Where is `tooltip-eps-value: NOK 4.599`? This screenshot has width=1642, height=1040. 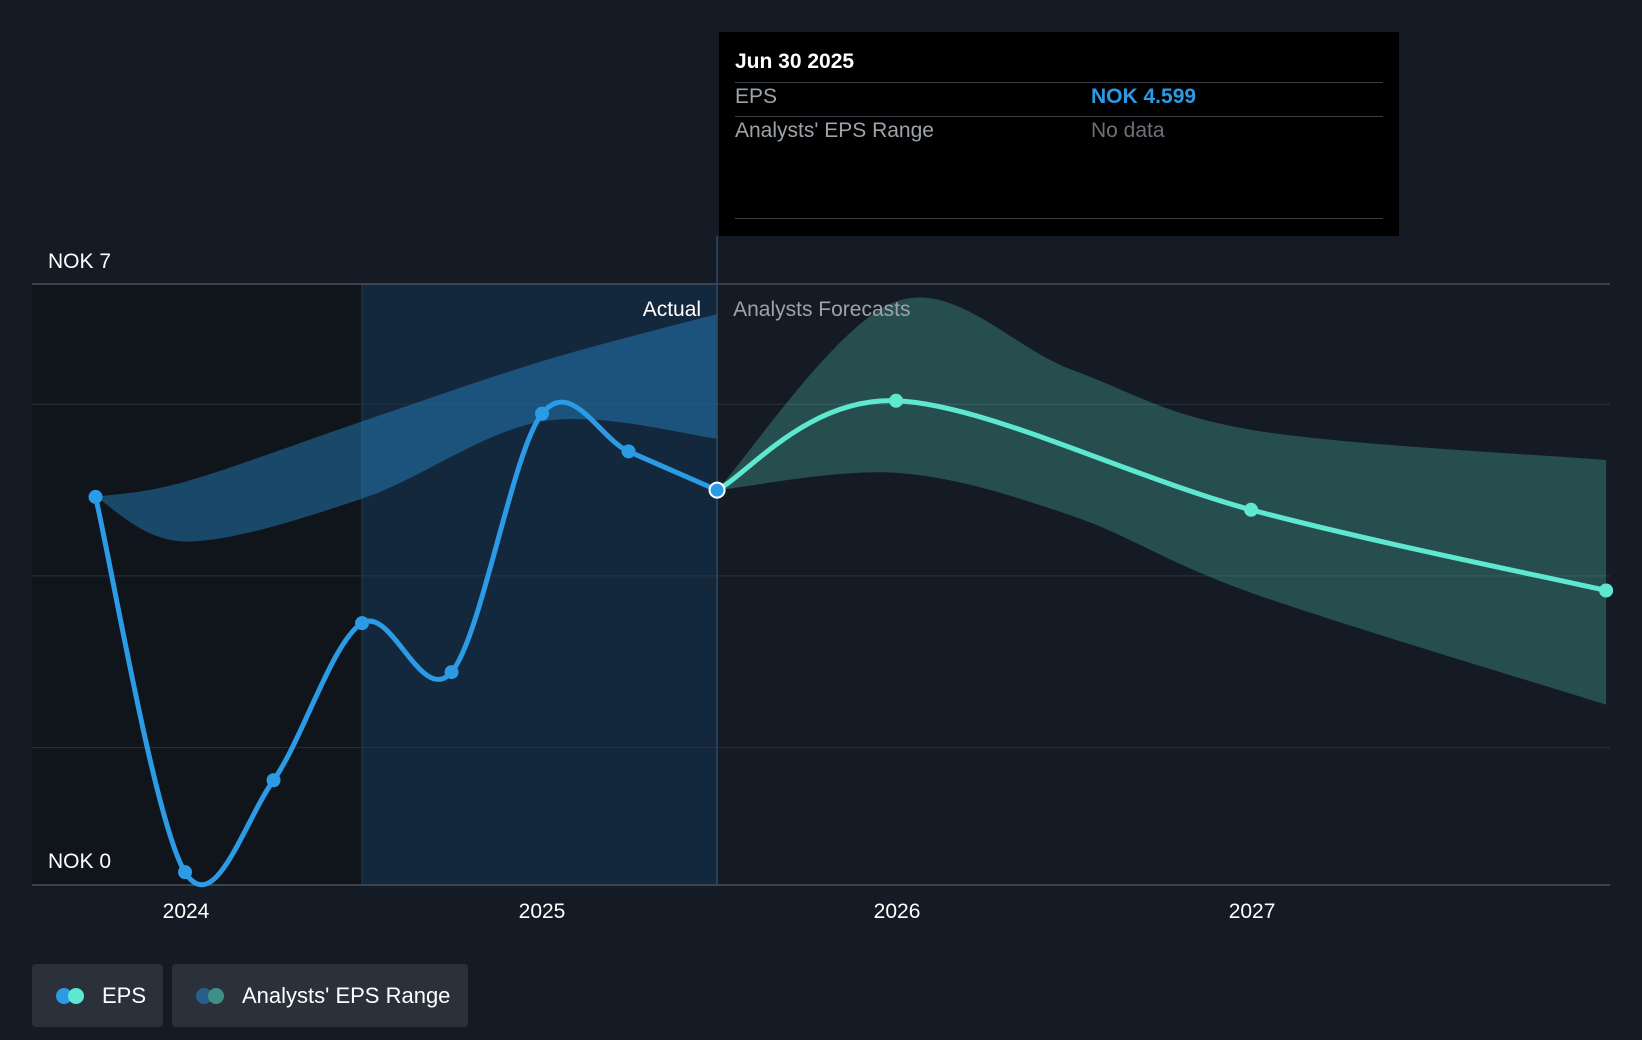 tooltip-eps-value: NOK 4.599 is located at coordinates (1144, 96).